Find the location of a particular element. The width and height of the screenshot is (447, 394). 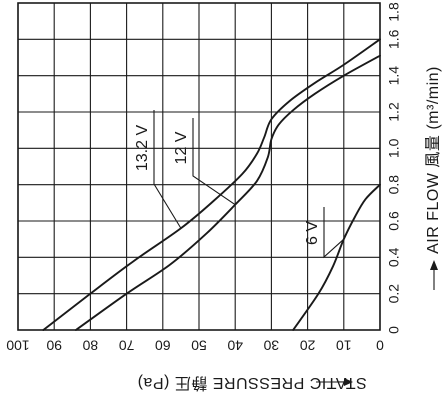

x-axis-title-group: STATIC PRESSURE 静圧 (Pa) is located at coordinates (252, 383).